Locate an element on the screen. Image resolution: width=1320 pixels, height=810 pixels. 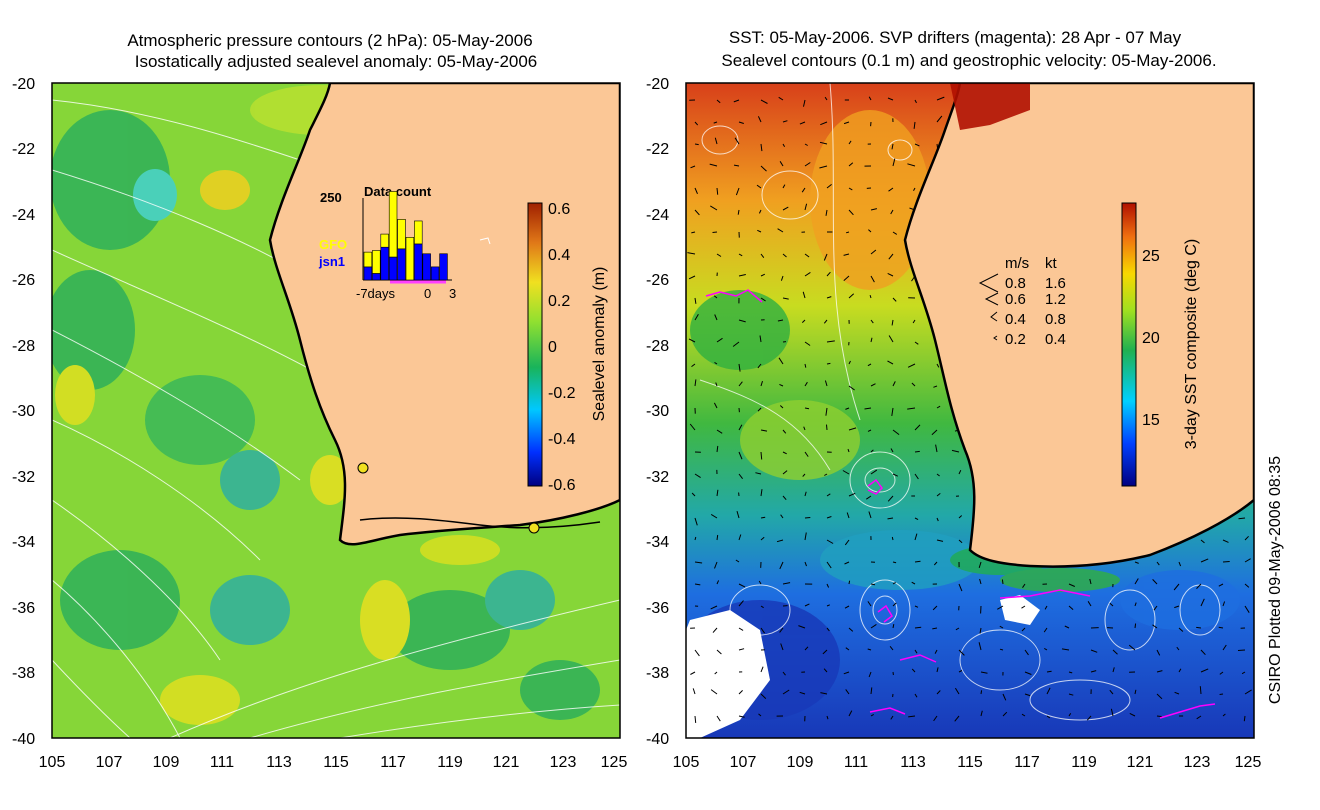
velocity-legend-arrow is located at coordinates (991, 299).